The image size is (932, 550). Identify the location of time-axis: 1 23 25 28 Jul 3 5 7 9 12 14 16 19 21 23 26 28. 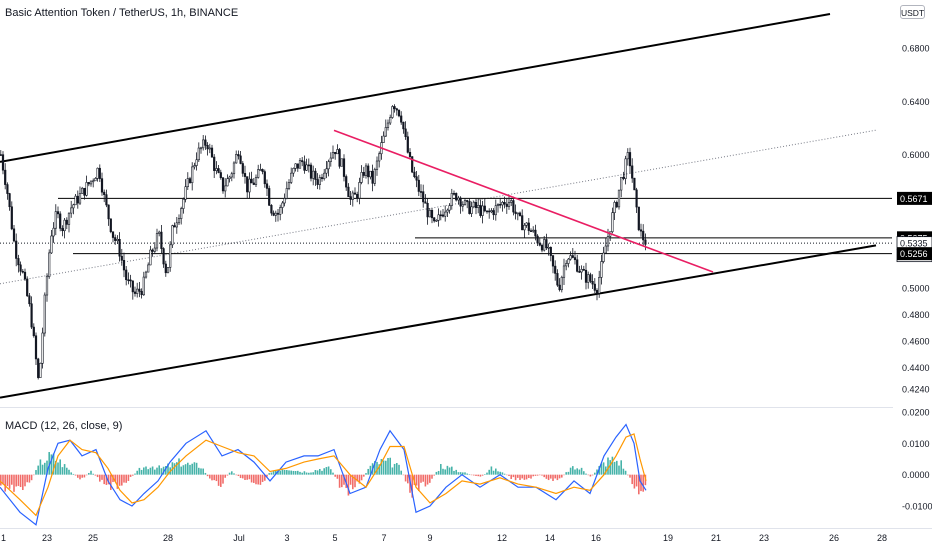
(444, 538).